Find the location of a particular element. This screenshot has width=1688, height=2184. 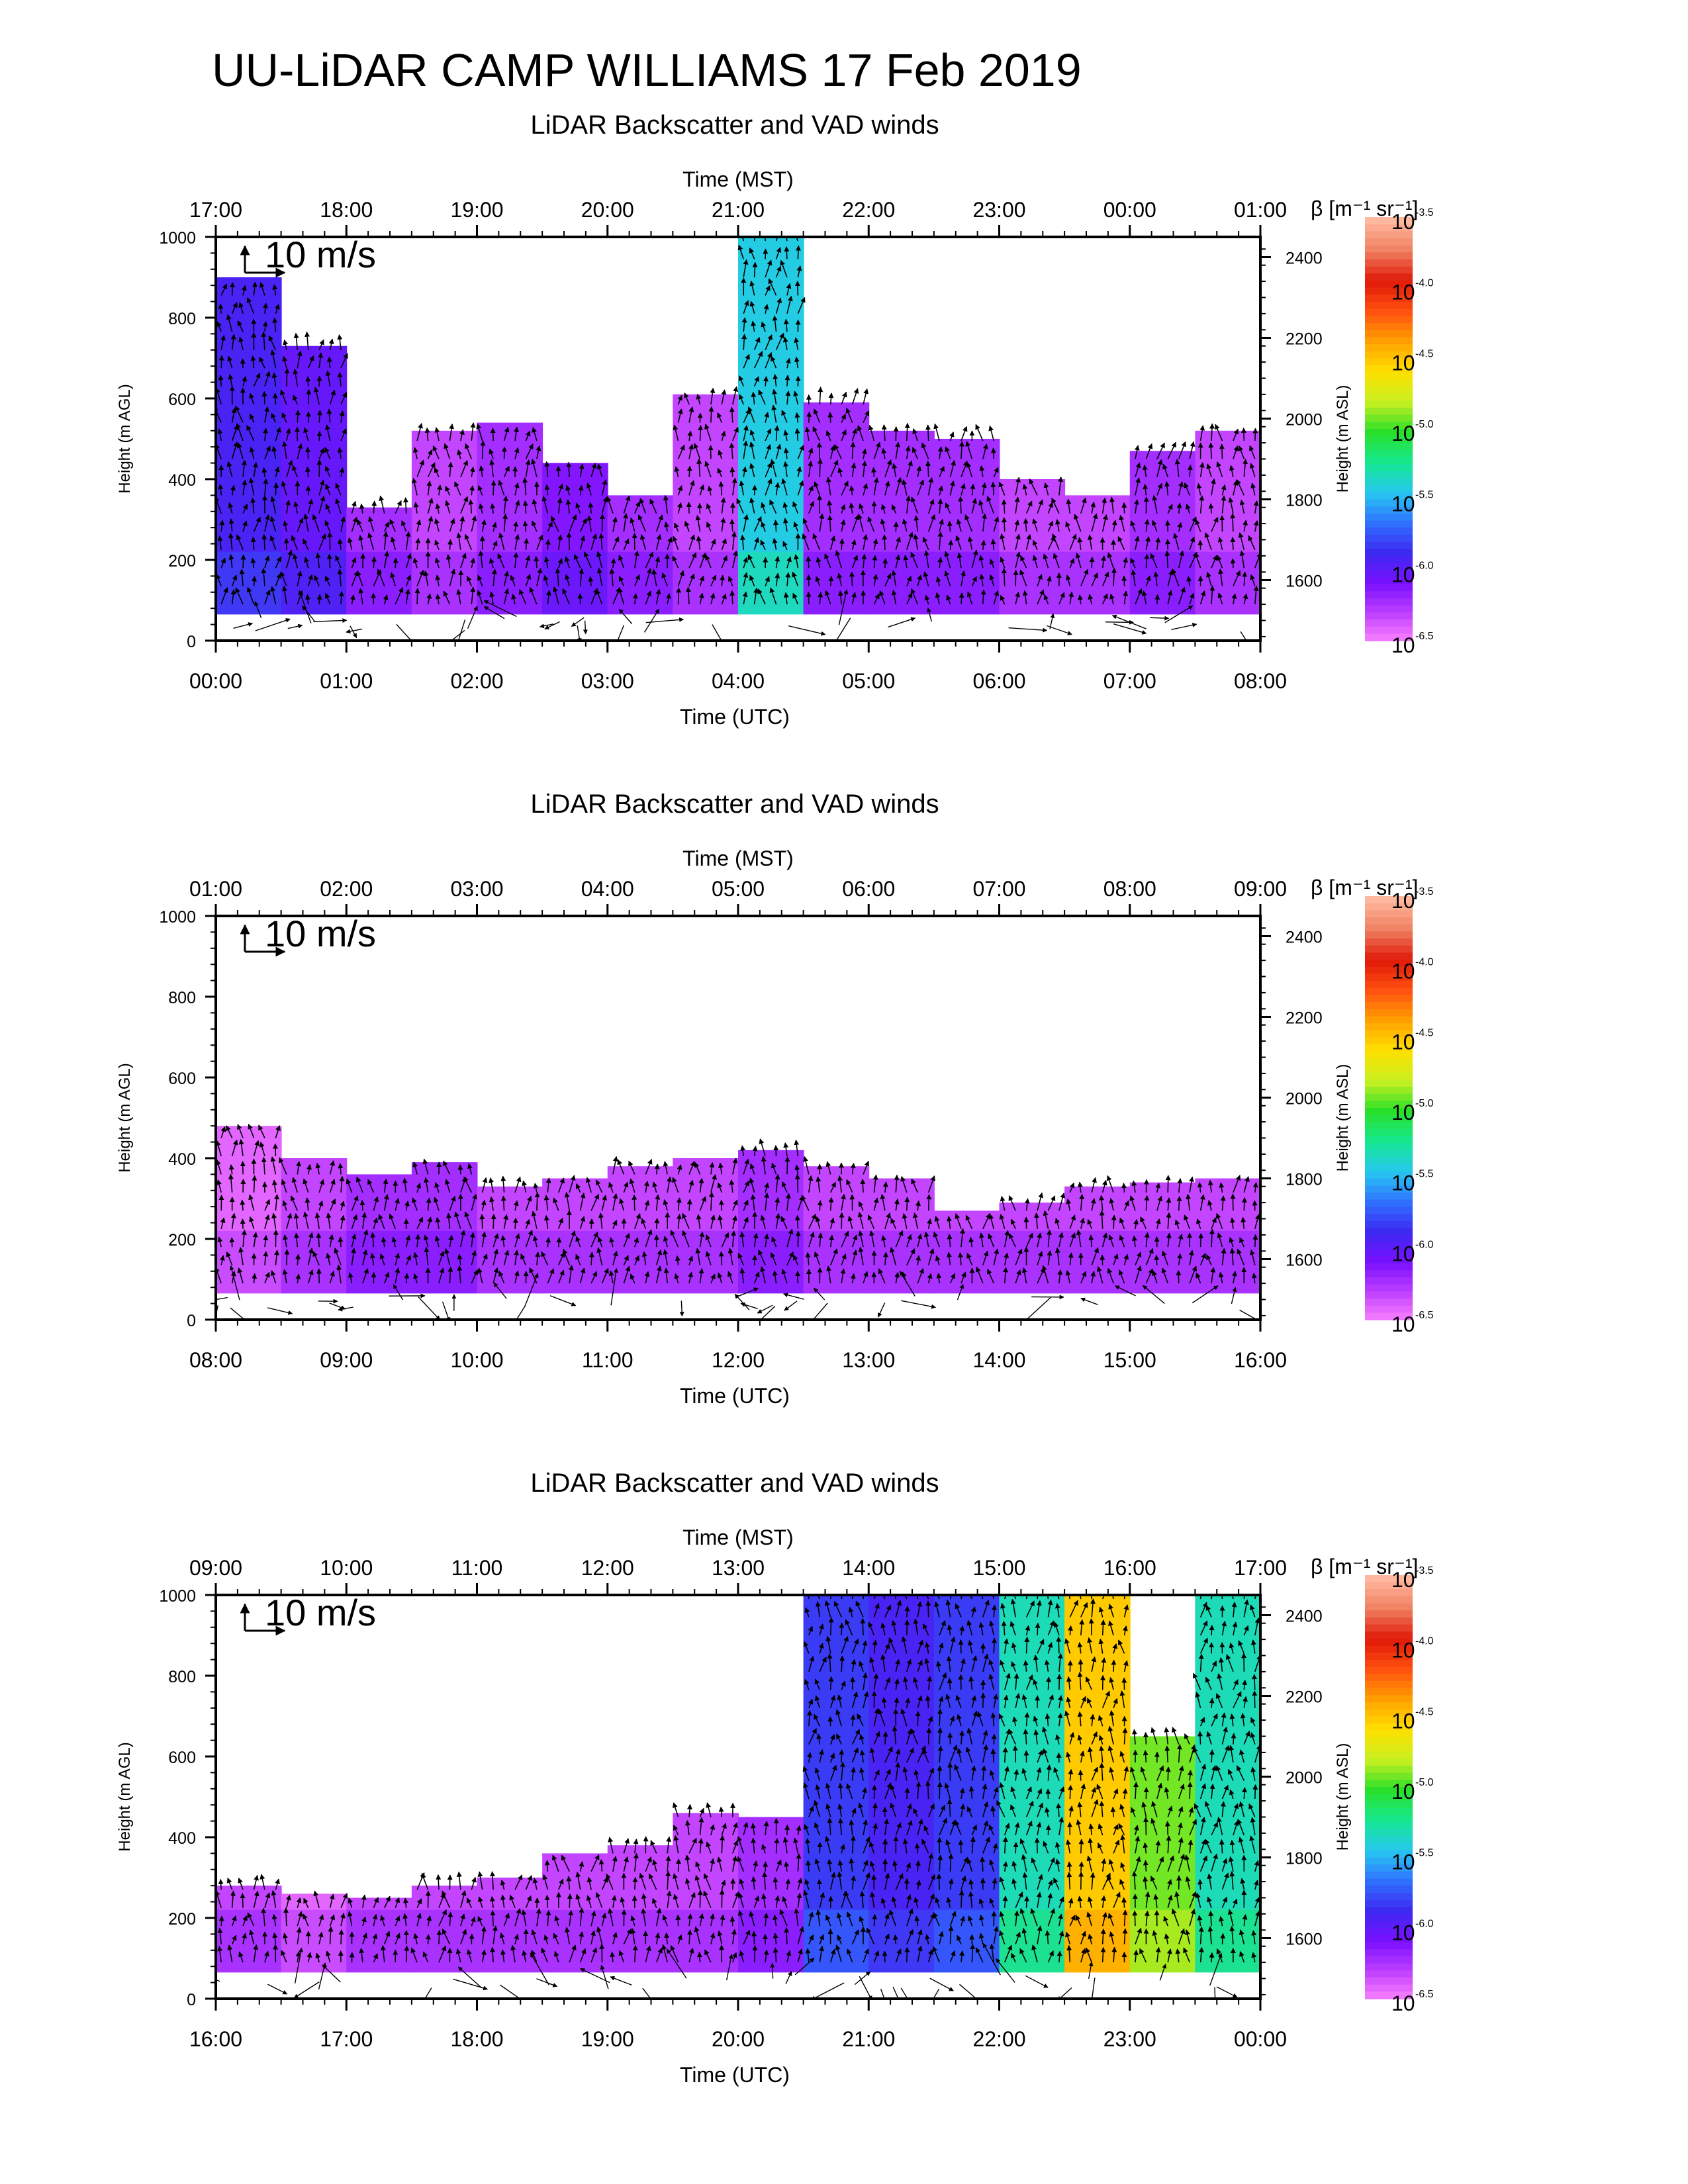

x-tick-label-top: 20:00 is located at coordinates (607, 210).